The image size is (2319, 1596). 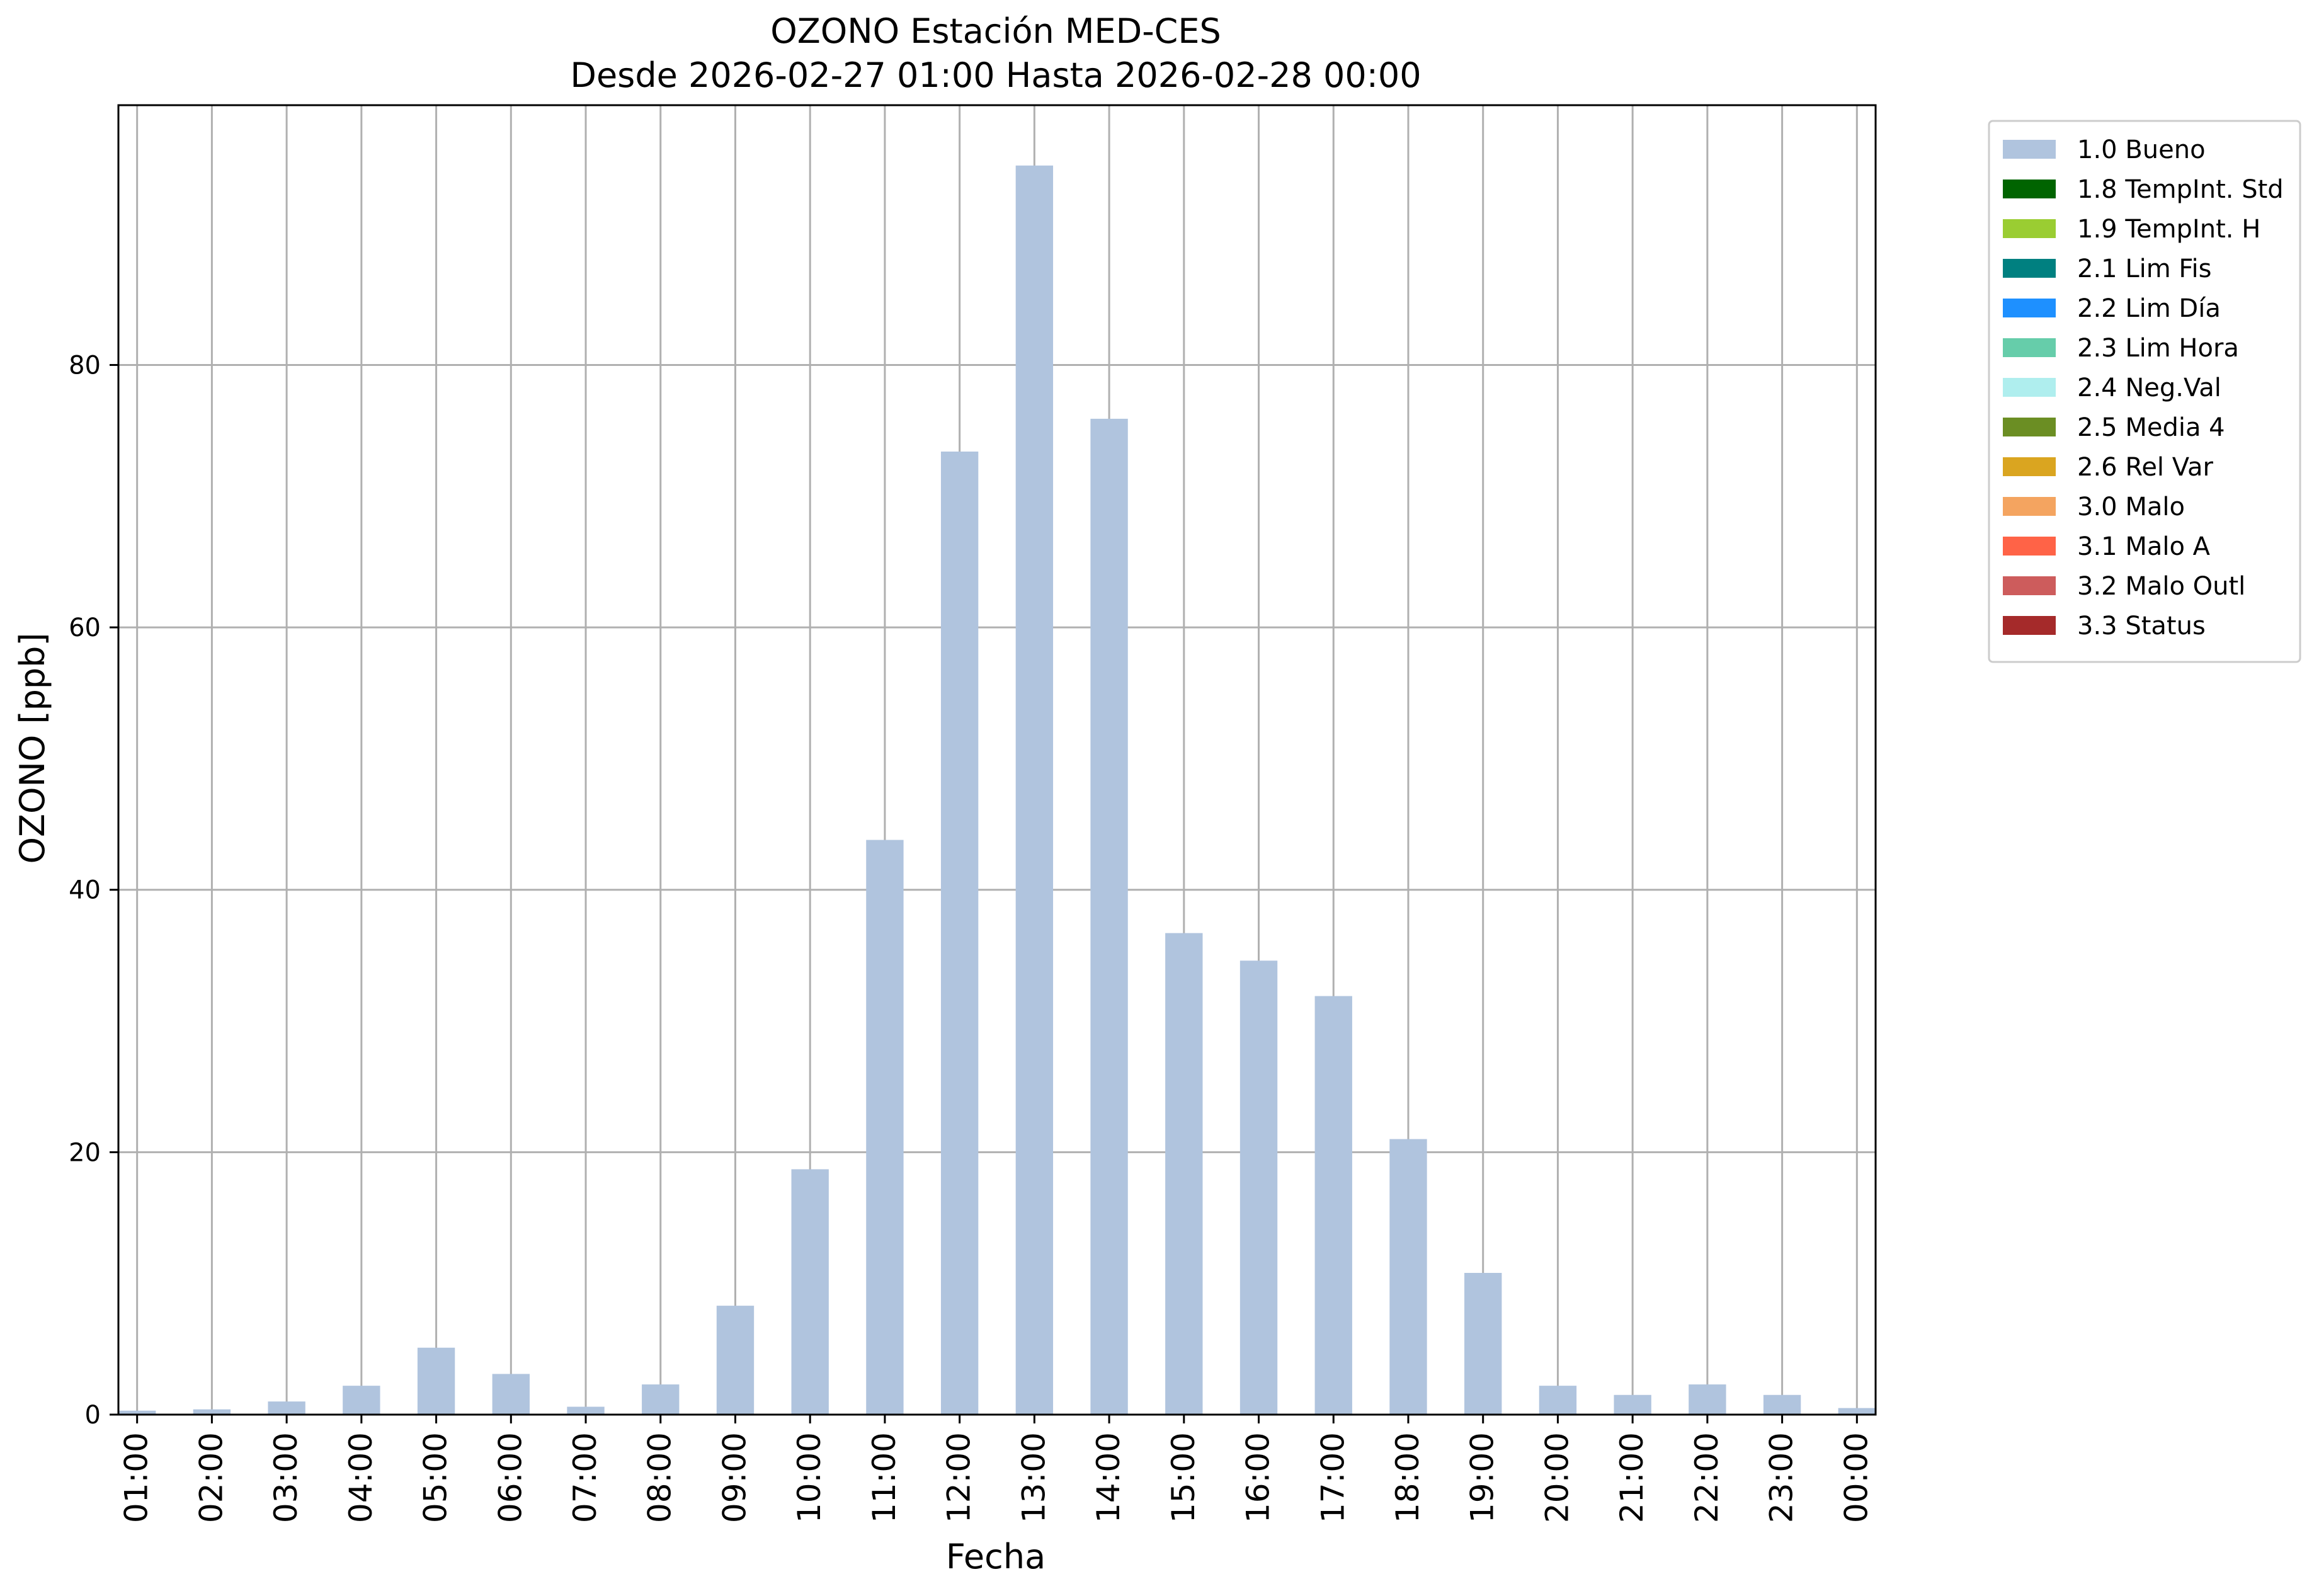 I want to click on x-tick-label: 03:00, so click(x=286, y=1477).